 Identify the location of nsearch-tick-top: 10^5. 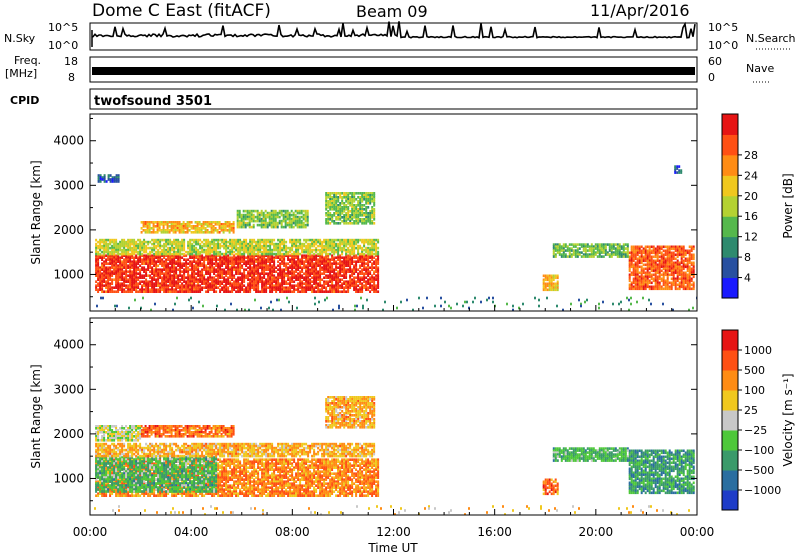
(723, 27).